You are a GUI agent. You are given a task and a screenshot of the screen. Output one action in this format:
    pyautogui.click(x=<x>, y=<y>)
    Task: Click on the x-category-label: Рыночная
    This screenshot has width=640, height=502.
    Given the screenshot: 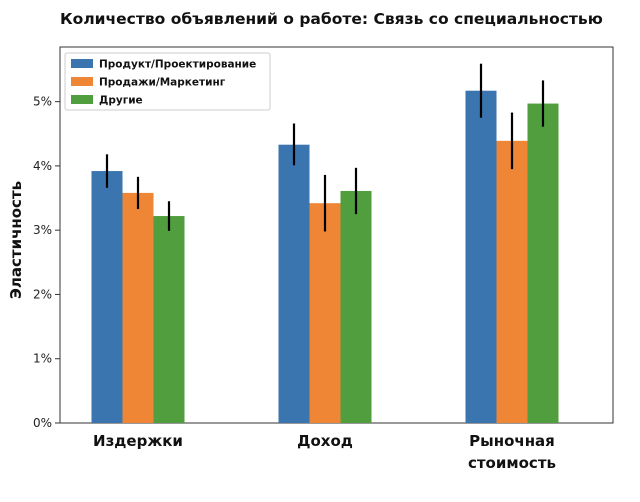 What is the action you would take?
    pyautogui.click(x=512, y=441)
    